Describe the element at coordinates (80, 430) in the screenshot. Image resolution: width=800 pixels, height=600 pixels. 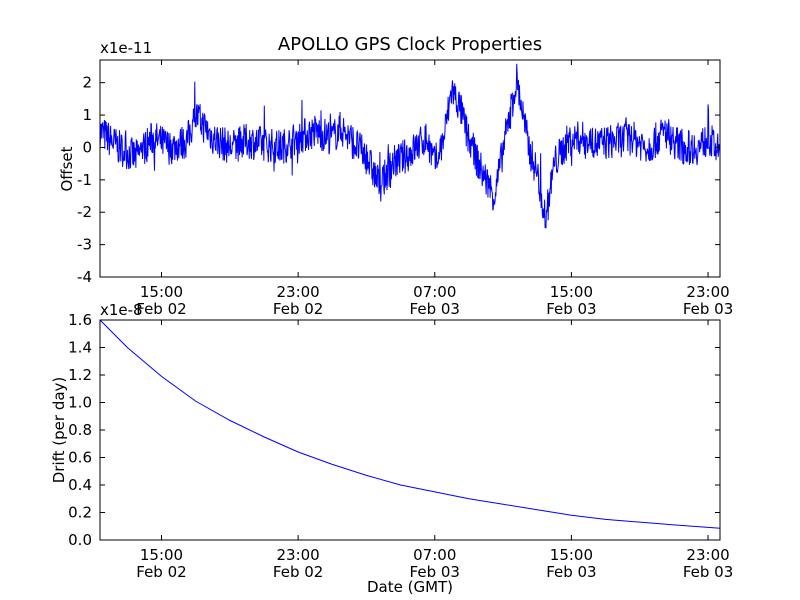
I see `ytick-label: 0.8` at that location.